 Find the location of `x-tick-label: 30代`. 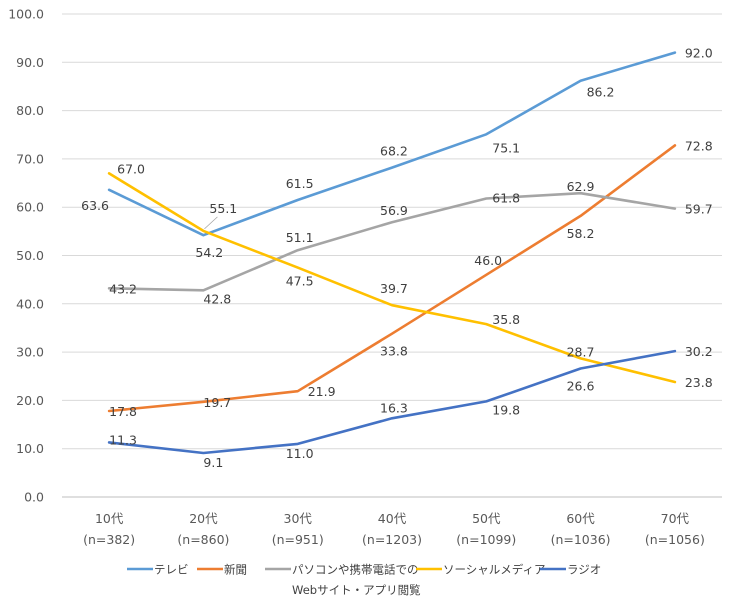

x-tick-label: 30代 is located at coordinates (298, 518).